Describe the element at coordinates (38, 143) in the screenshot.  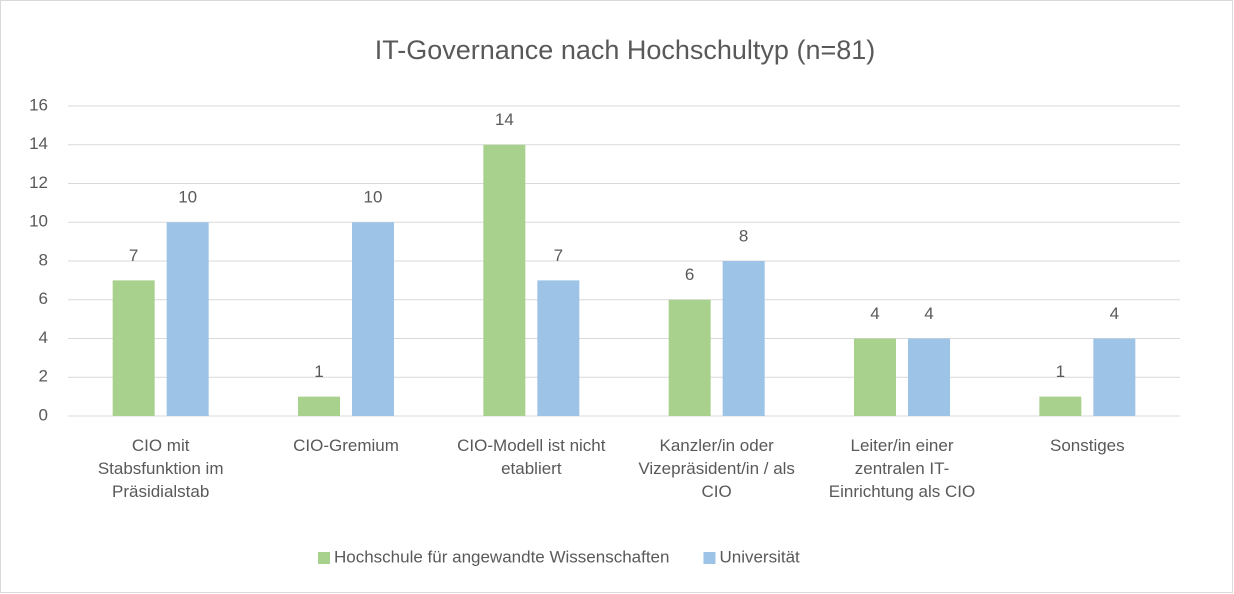
I see `y-tick-label: 14` at that location.